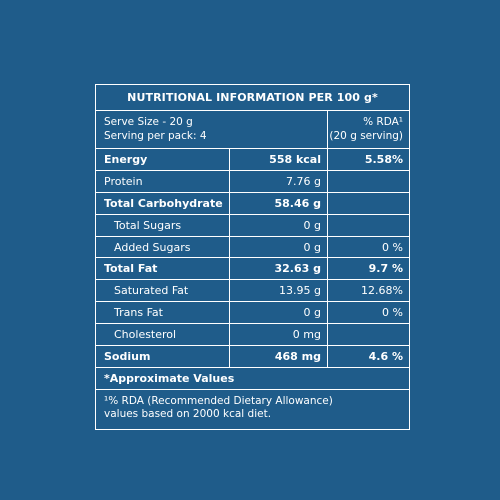  I want to click on table-title: NUTRITIONAL INFORMATION PER 100 g*, so click(252, 98).